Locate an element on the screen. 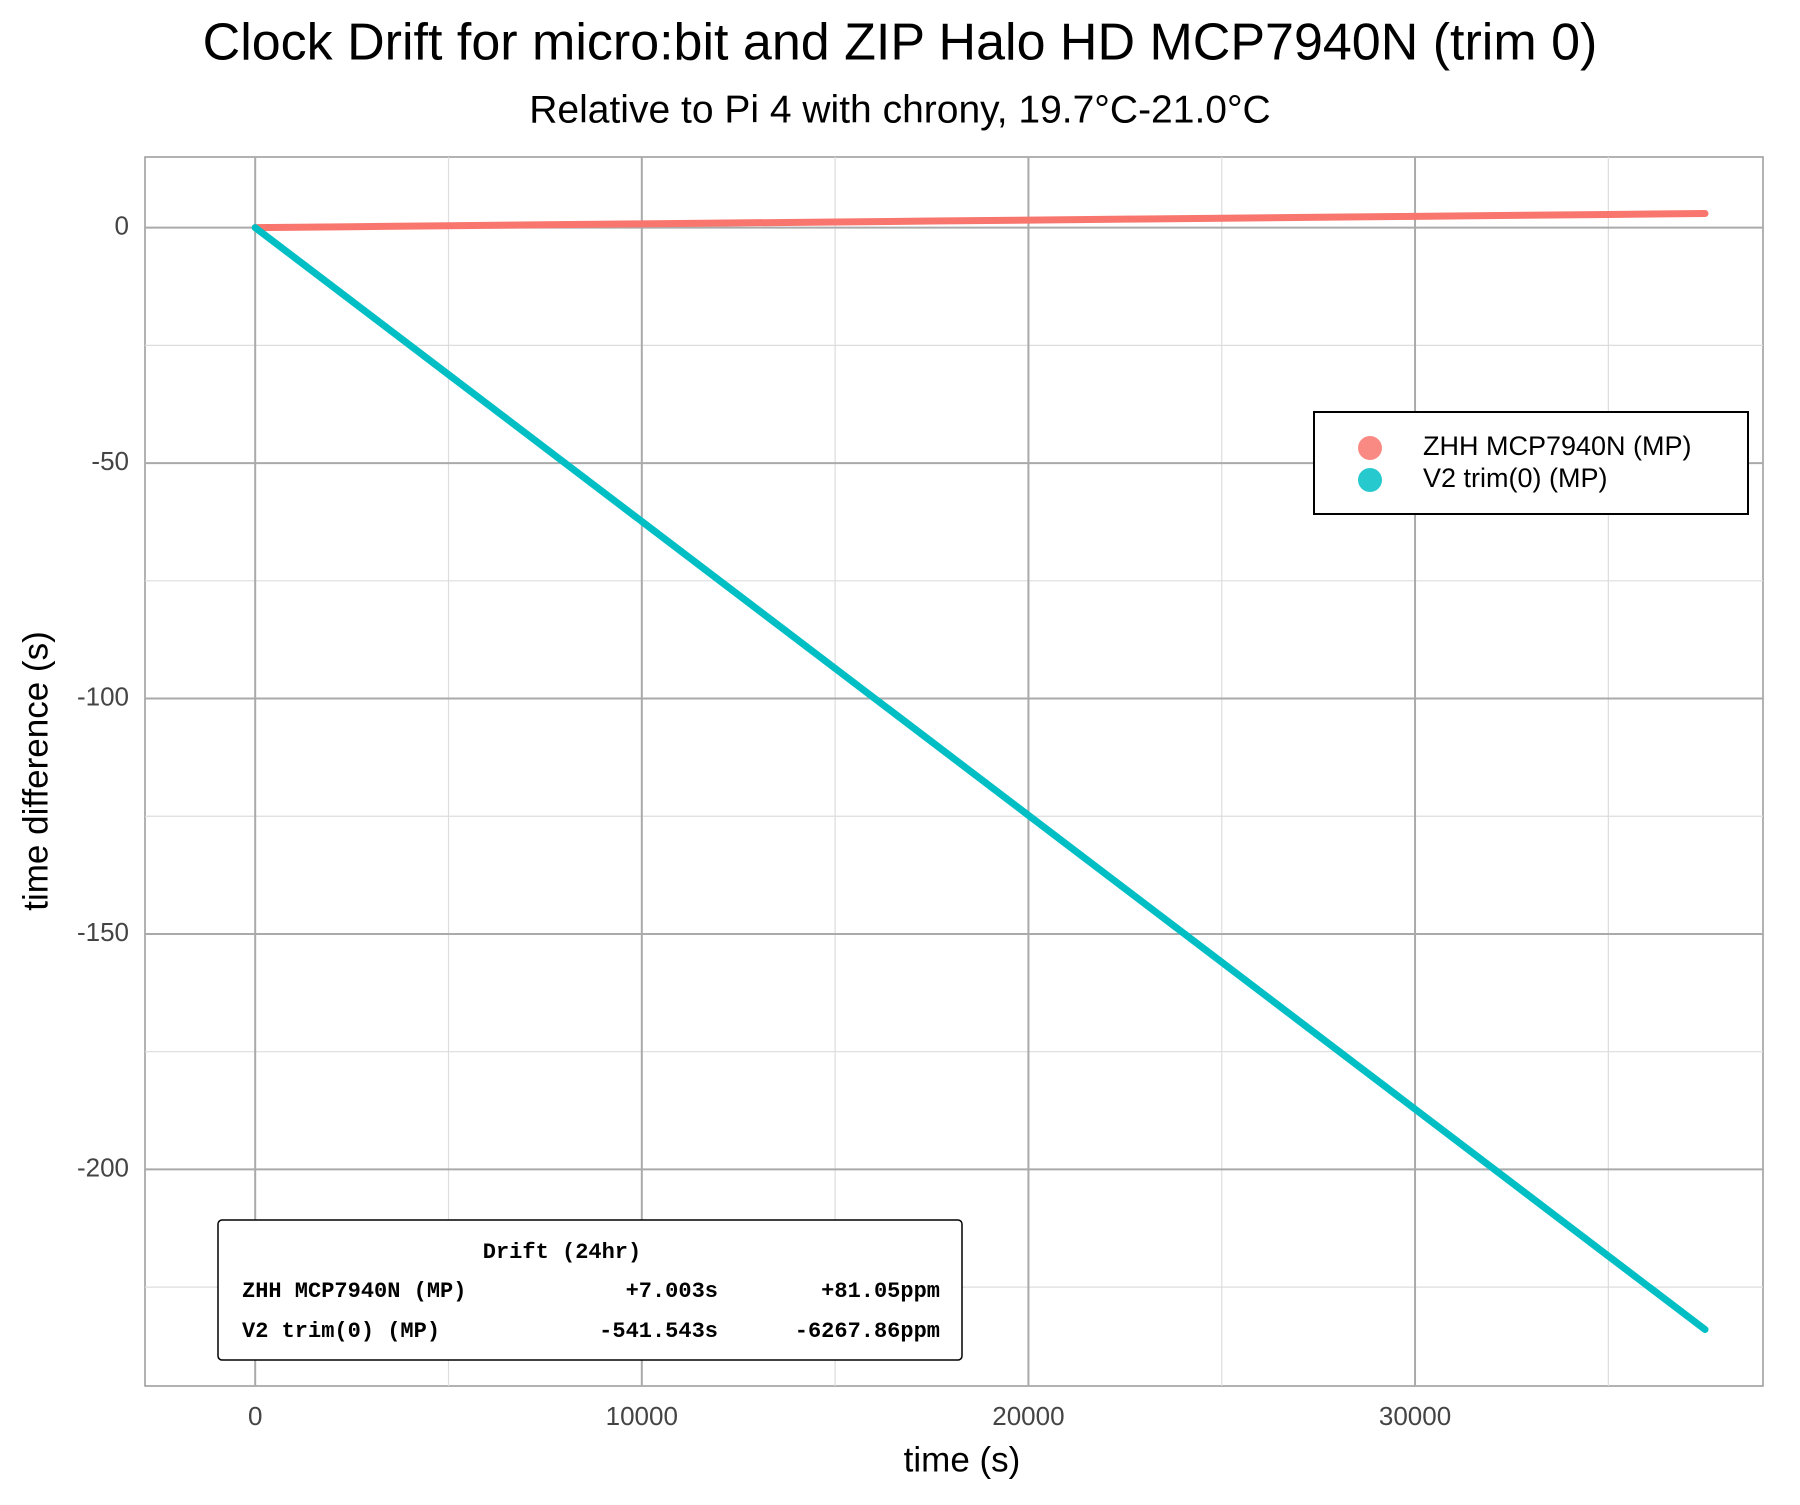 This screenshot has width=1800, height=1505. annotation-cell: V2 trim(0) (MP) is located at coordinates (341, 1331).